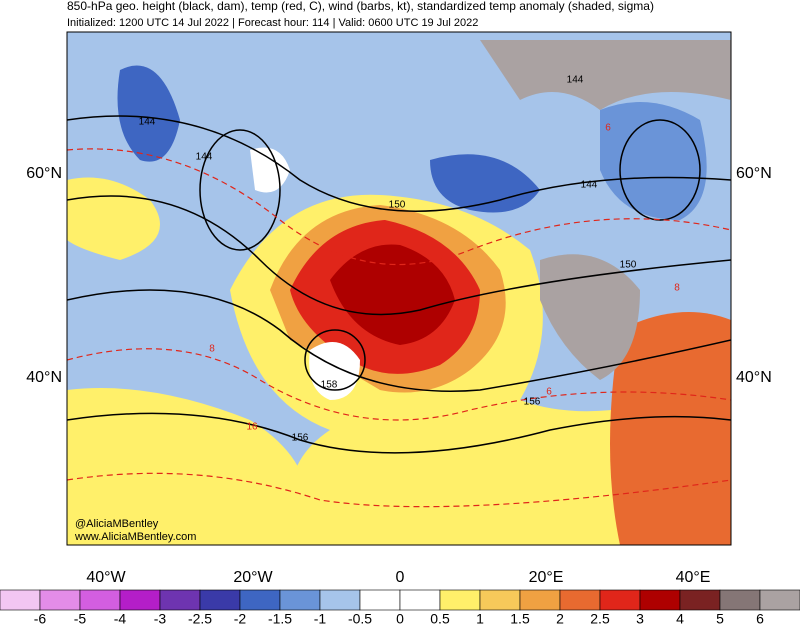 This screenshot has height=635, width=800. I want to click on contour-label: 16, so click(252, 427).